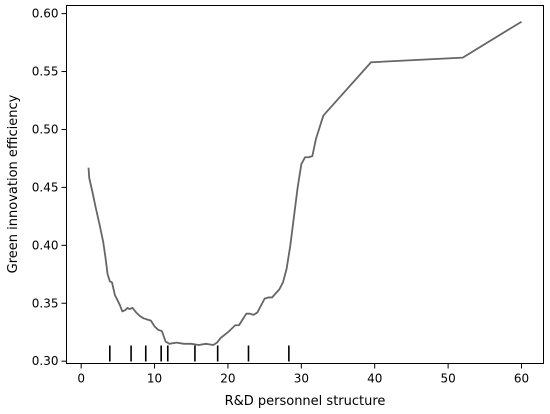 The width and height of the screenshot is (550, 414). Describe the element at coordinates (45, 245) in the screenshot. I see `y-tick-label: 0.40` at that location.